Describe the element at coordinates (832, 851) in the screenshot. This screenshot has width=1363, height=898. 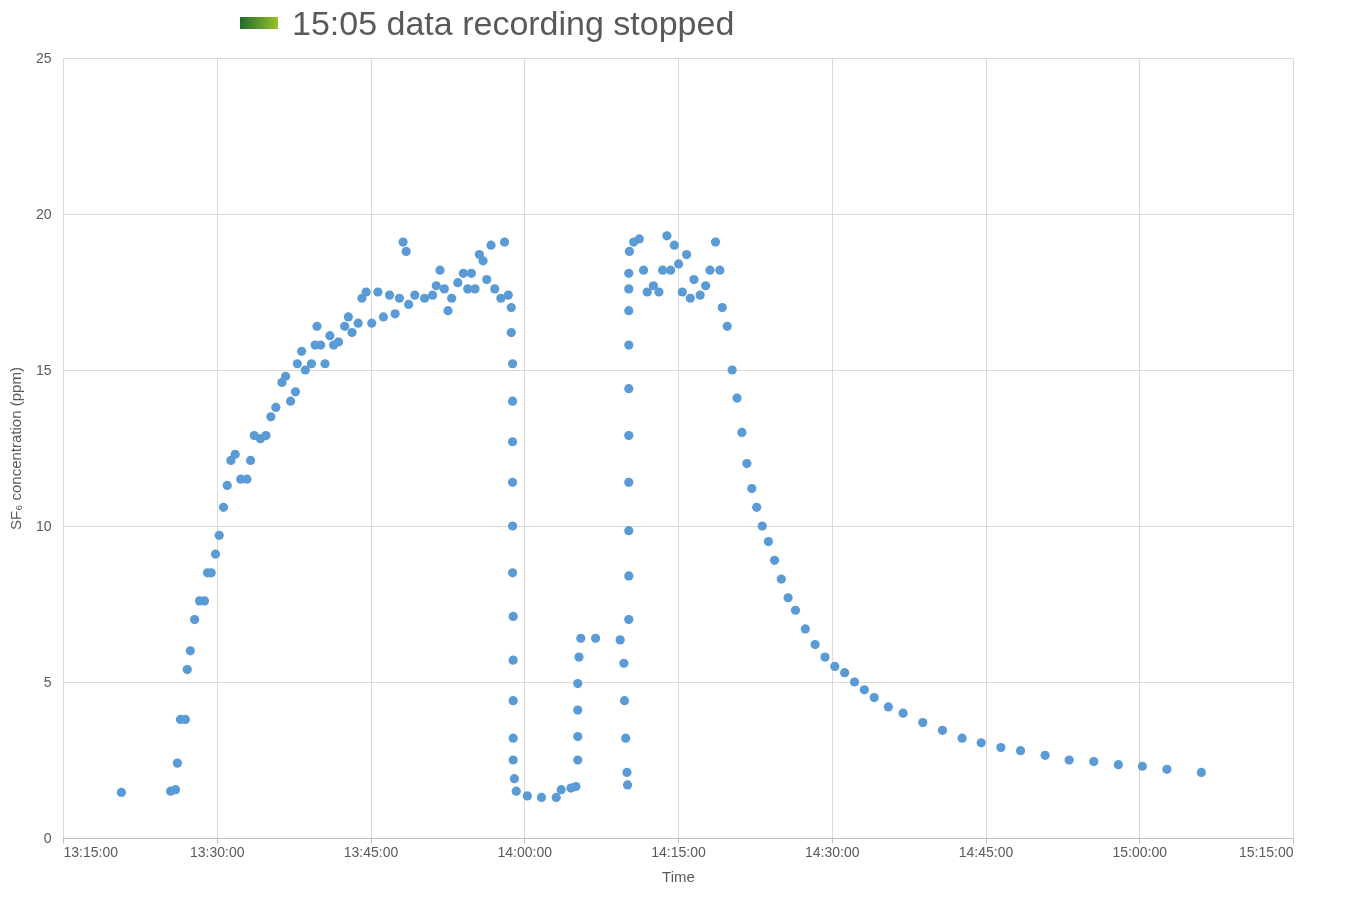
I see `x-tick-label: 14:30:00` at that location.